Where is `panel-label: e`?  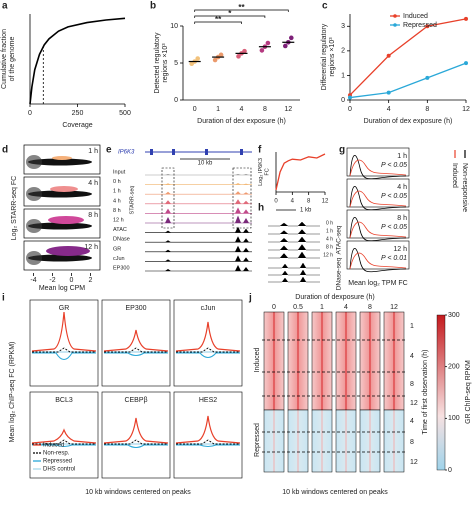
panel-label: e is located at coordinates (109, 150).